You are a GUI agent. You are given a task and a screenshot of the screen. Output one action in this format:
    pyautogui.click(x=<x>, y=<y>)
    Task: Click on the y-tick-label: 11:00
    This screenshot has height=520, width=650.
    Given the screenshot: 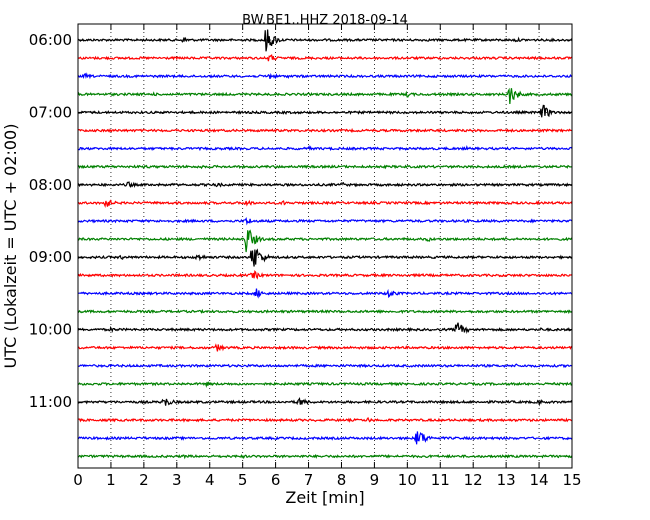 What is the action you would take?
    pyautogui.click(x=50, y=402)
    